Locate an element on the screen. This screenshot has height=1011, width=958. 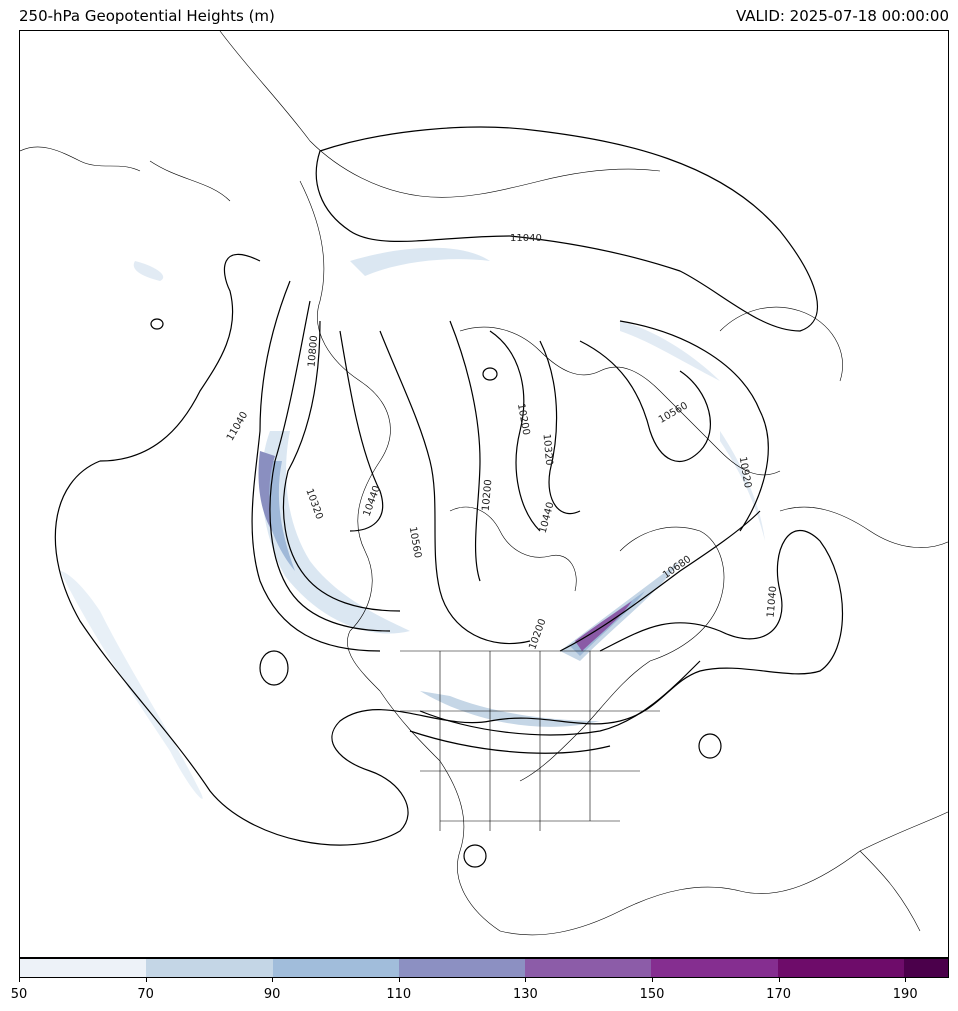
colorbar-tick-label: 50 is located at coordinates (19, 994).